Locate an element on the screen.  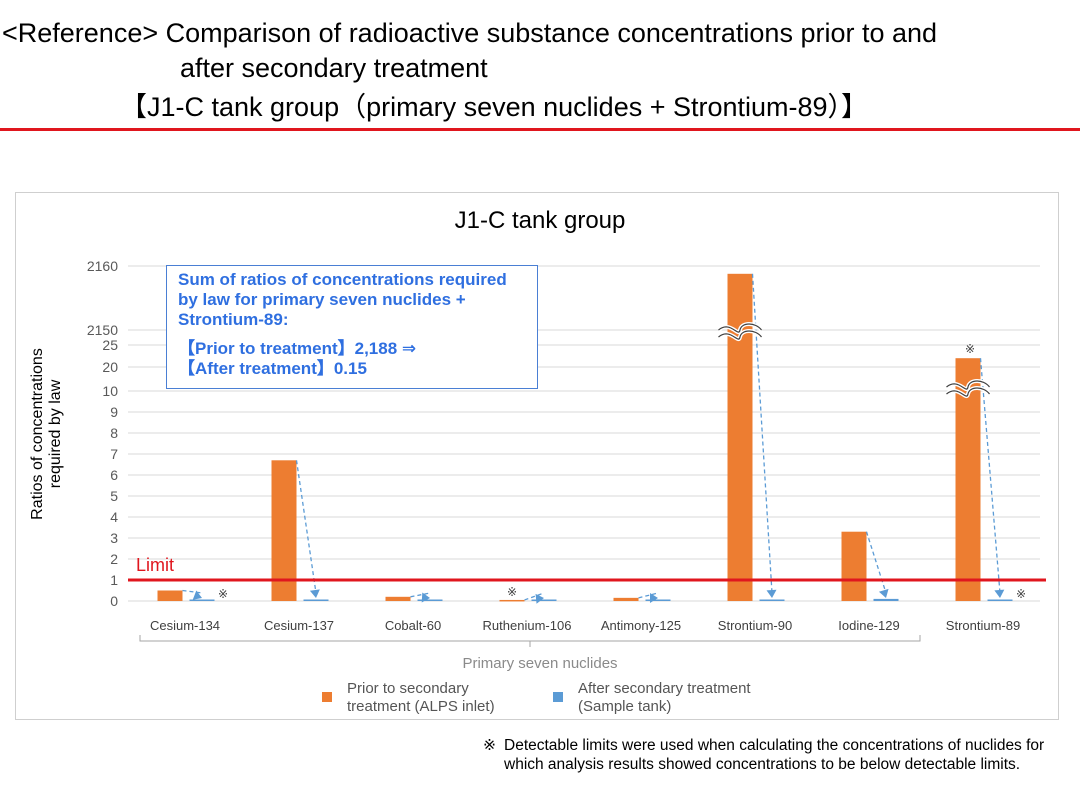
callout-prior-value: 【Prior to treatment】2,188 ⇒ is located at coordinates (297, 348).